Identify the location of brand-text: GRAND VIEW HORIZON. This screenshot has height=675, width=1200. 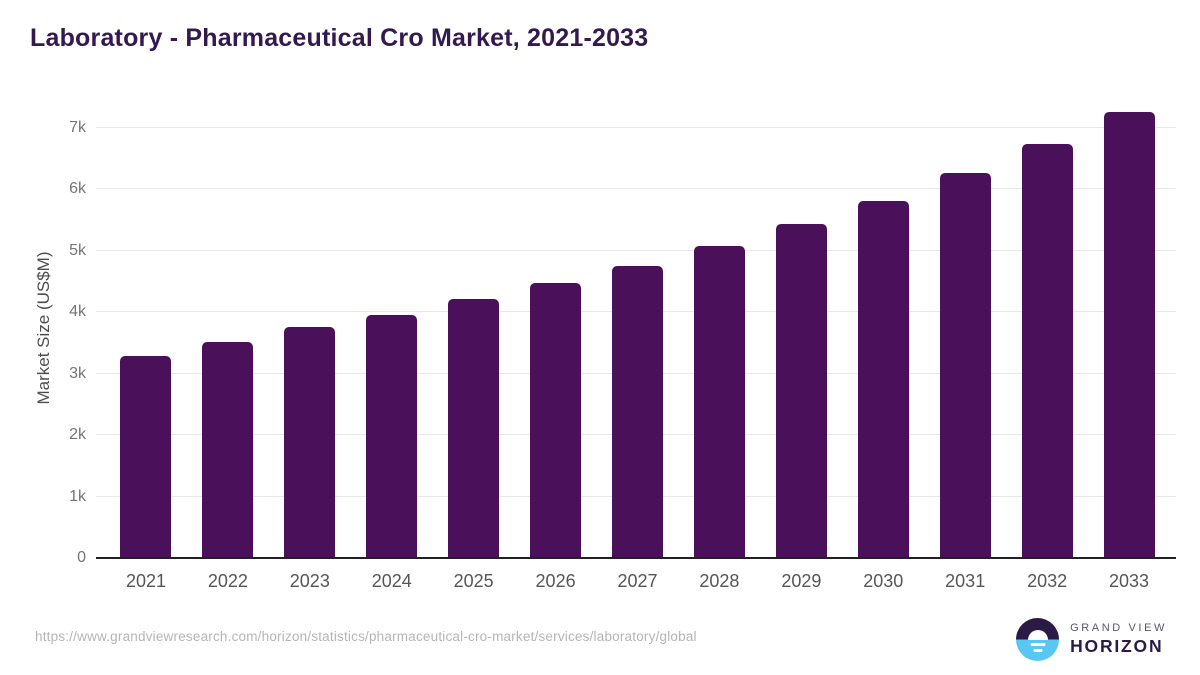
(1118, 639).